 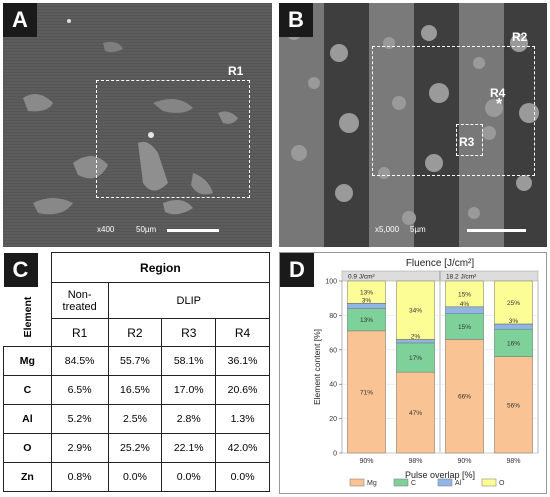 What do you see at coordinates (242, 361) in the screenshot?
I see `table-cell: 36.1%` at bounding box center [242, 361].